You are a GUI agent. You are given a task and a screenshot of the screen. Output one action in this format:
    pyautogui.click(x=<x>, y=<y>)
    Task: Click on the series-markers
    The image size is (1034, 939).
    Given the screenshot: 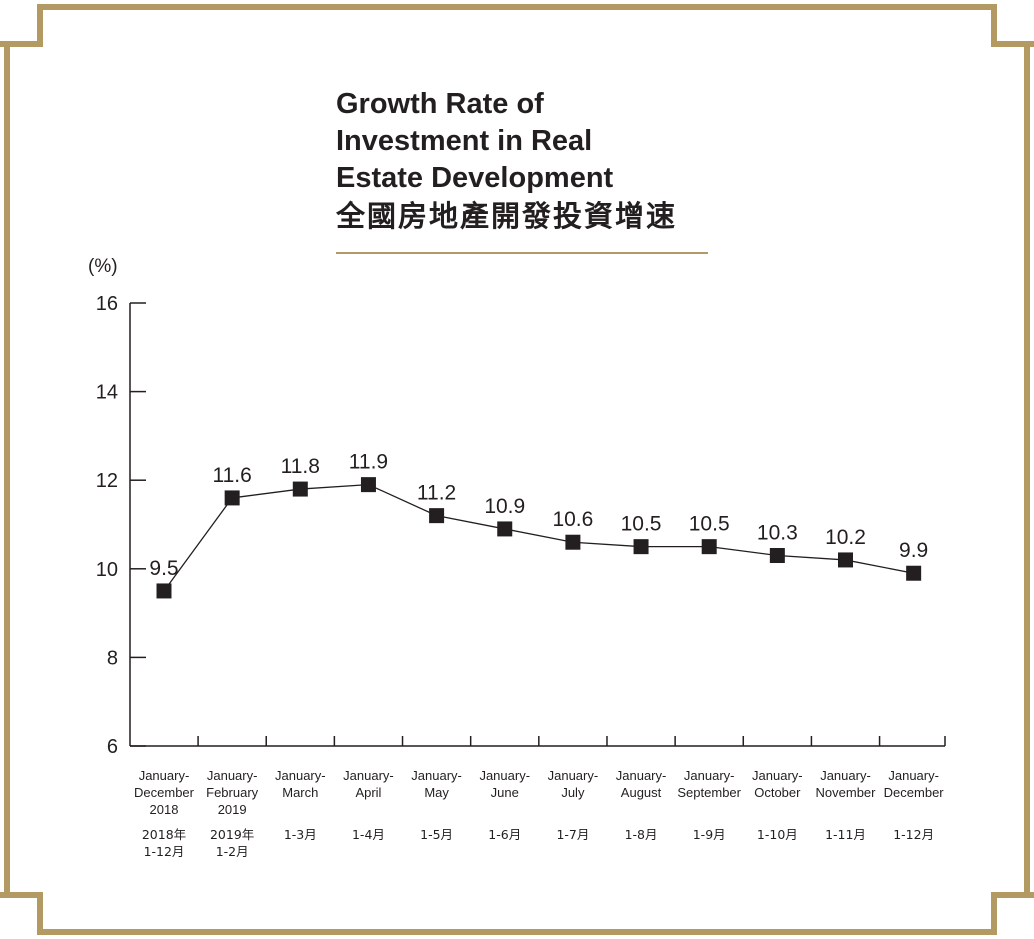 What is the action you would take?
    pyautogui.click(x=539, y=538)
    